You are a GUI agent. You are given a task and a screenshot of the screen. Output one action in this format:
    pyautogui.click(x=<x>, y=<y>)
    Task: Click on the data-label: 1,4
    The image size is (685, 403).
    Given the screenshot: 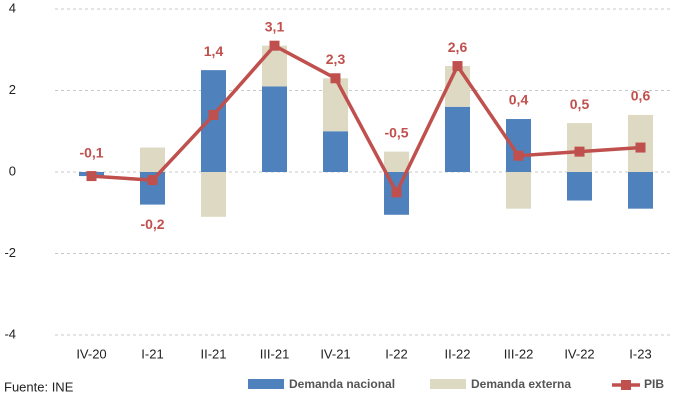 What is the action you would take?
    pyautogui.click(x=214, y=51)
    